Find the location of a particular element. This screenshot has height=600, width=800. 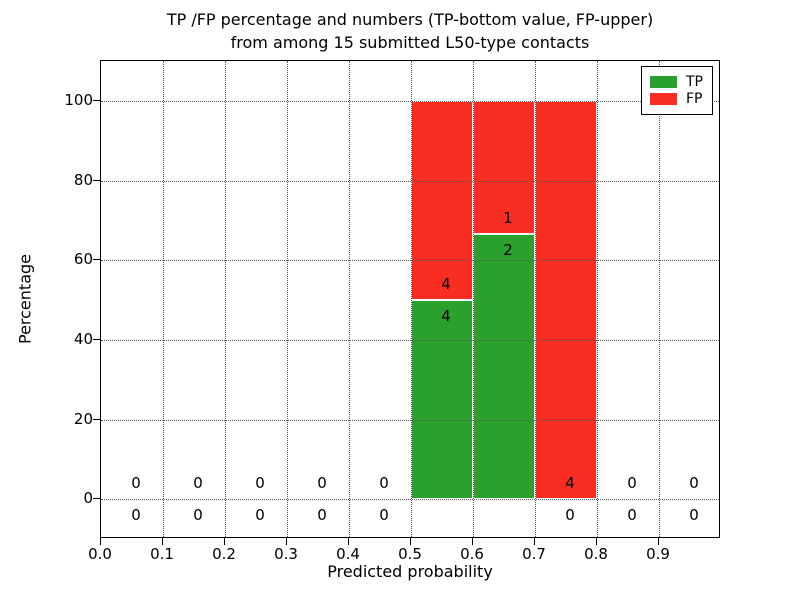

y-tick-label: 20 is located at coordinates (83, 418).